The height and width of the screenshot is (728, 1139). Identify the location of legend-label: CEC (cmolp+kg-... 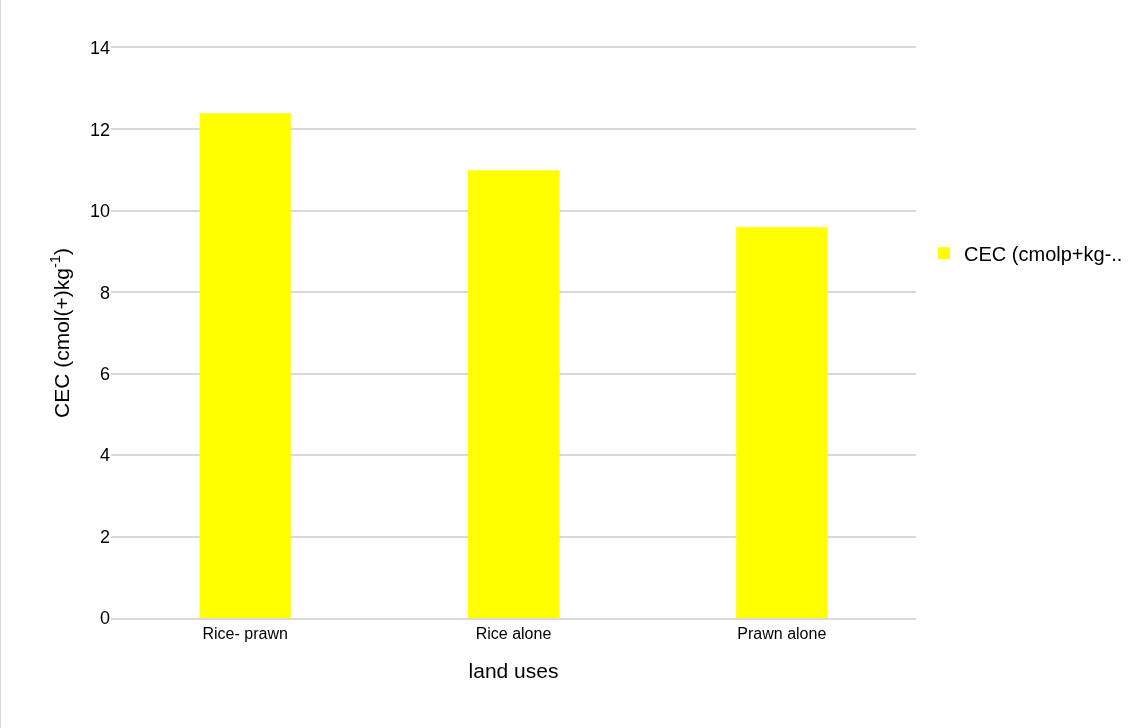
(1043, 254).